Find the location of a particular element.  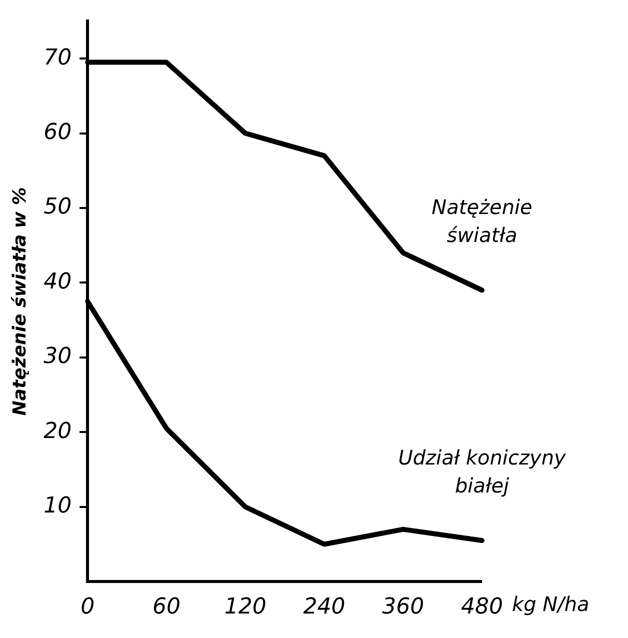

y-tick-label: 40 is located at coordinates (58, 281).